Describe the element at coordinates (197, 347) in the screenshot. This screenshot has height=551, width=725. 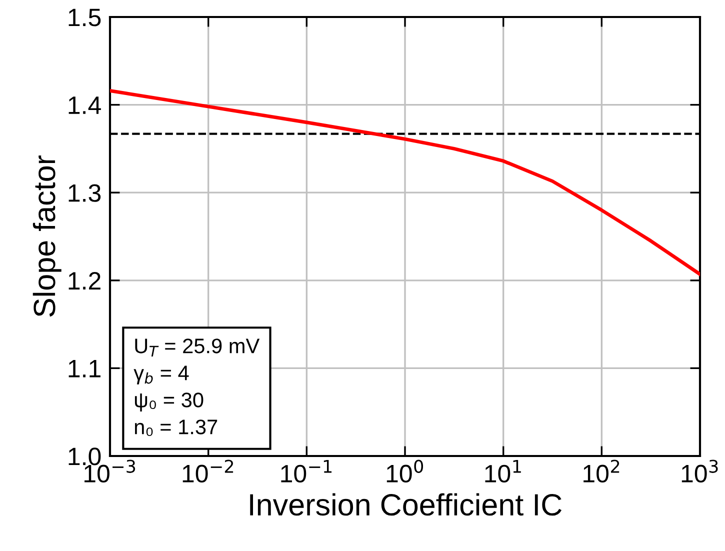
I see `annotation: U$_{T}$ = 25.9 mV` at that location.